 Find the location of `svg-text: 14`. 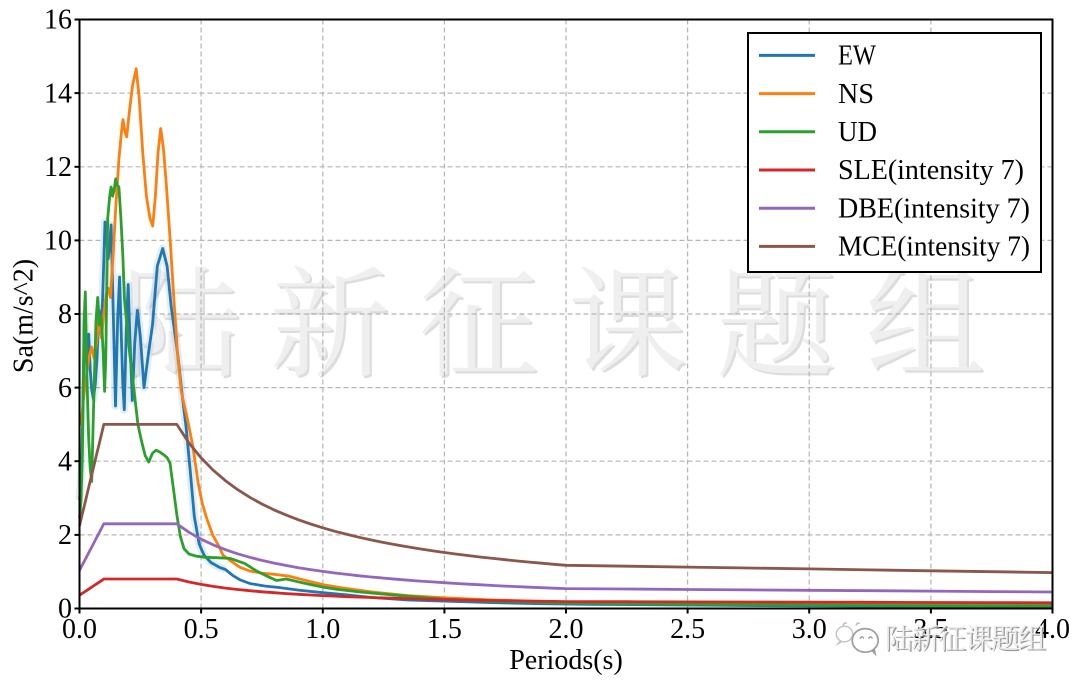

svg-text: 14 is located at coordinates (58, 93).